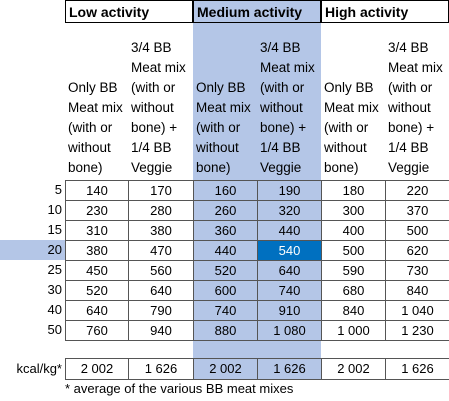 Image resolution: width=449 pixels, height=401 pixels. What do you see at coordinates (225, 330) in the screenshot?
I see `value-cell: 880` at bounding box center [225, 330].